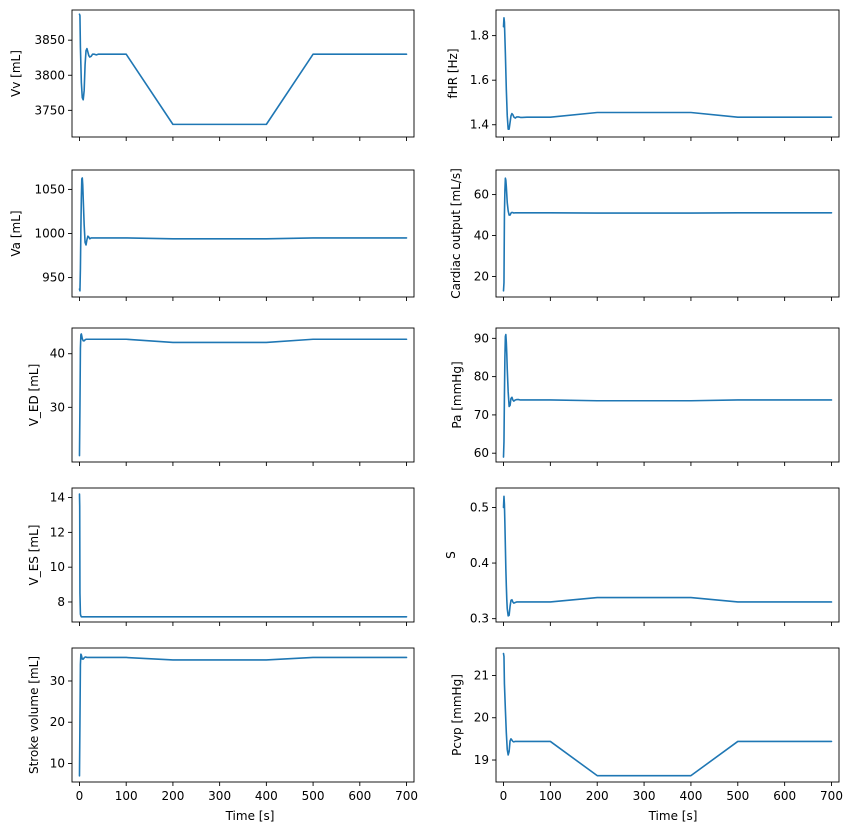 This screenshot has width=859, height=833. What do you see at coordinates (479, 125) in the screenshot?
I see `y-tick-label: 1.4` at bounding box center [479, 125].